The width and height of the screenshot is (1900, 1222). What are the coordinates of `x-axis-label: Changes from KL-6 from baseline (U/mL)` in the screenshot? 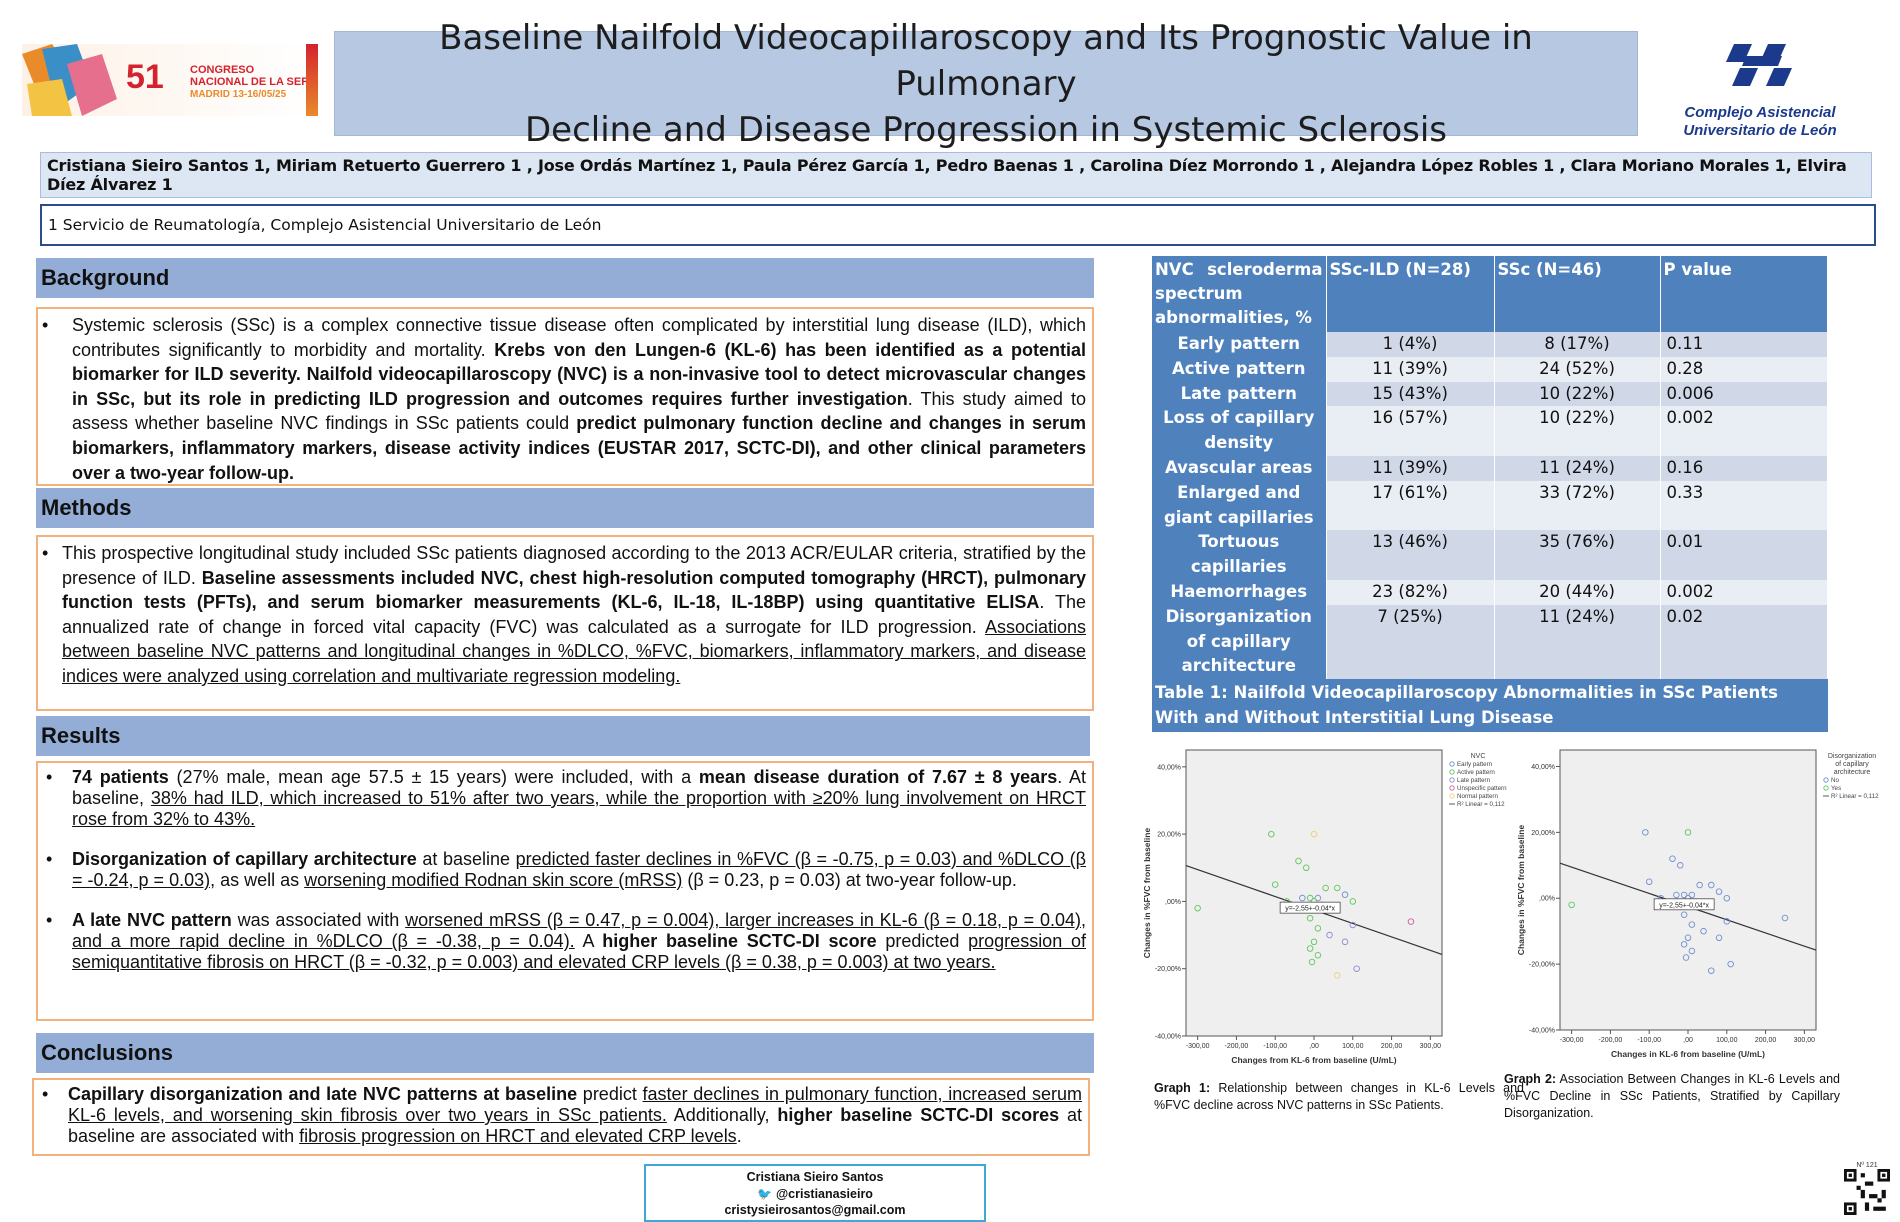 It's located at (1313, 1060).